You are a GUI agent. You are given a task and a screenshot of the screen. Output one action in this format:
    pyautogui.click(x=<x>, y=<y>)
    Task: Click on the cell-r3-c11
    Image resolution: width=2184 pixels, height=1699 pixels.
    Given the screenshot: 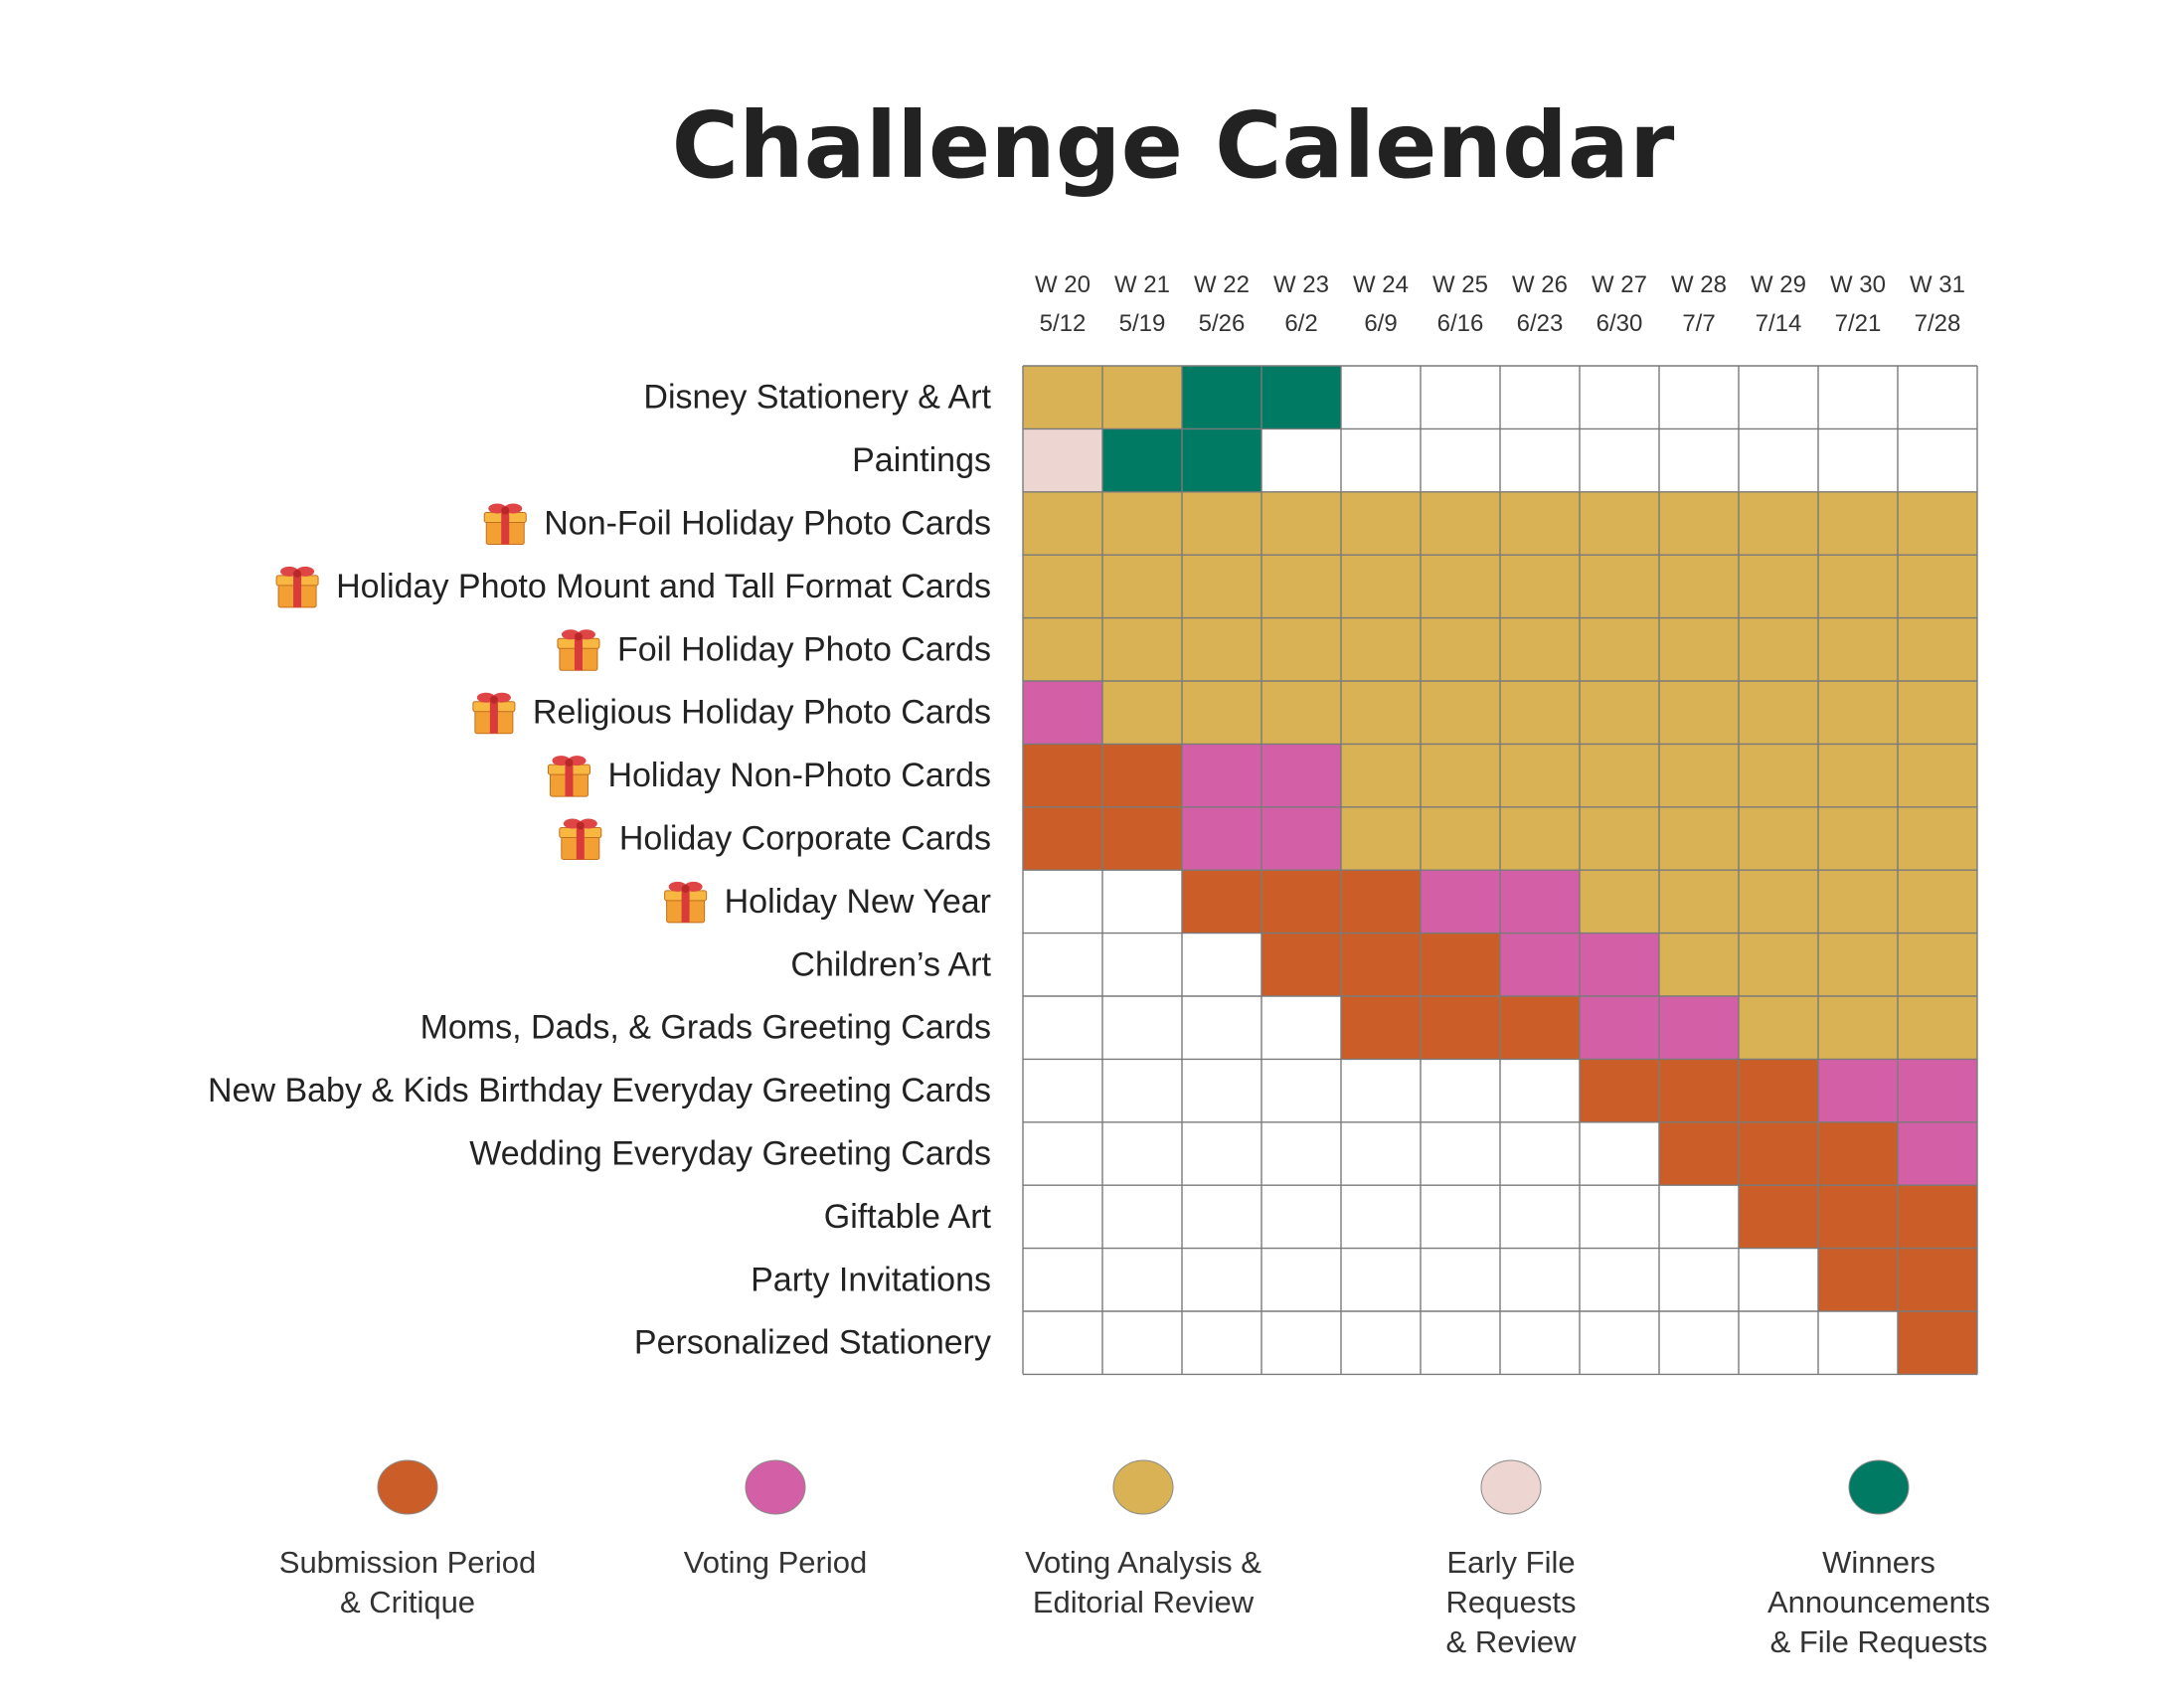 What is the action you would take?
    pyautogui.click(x=1937, y=586)
    